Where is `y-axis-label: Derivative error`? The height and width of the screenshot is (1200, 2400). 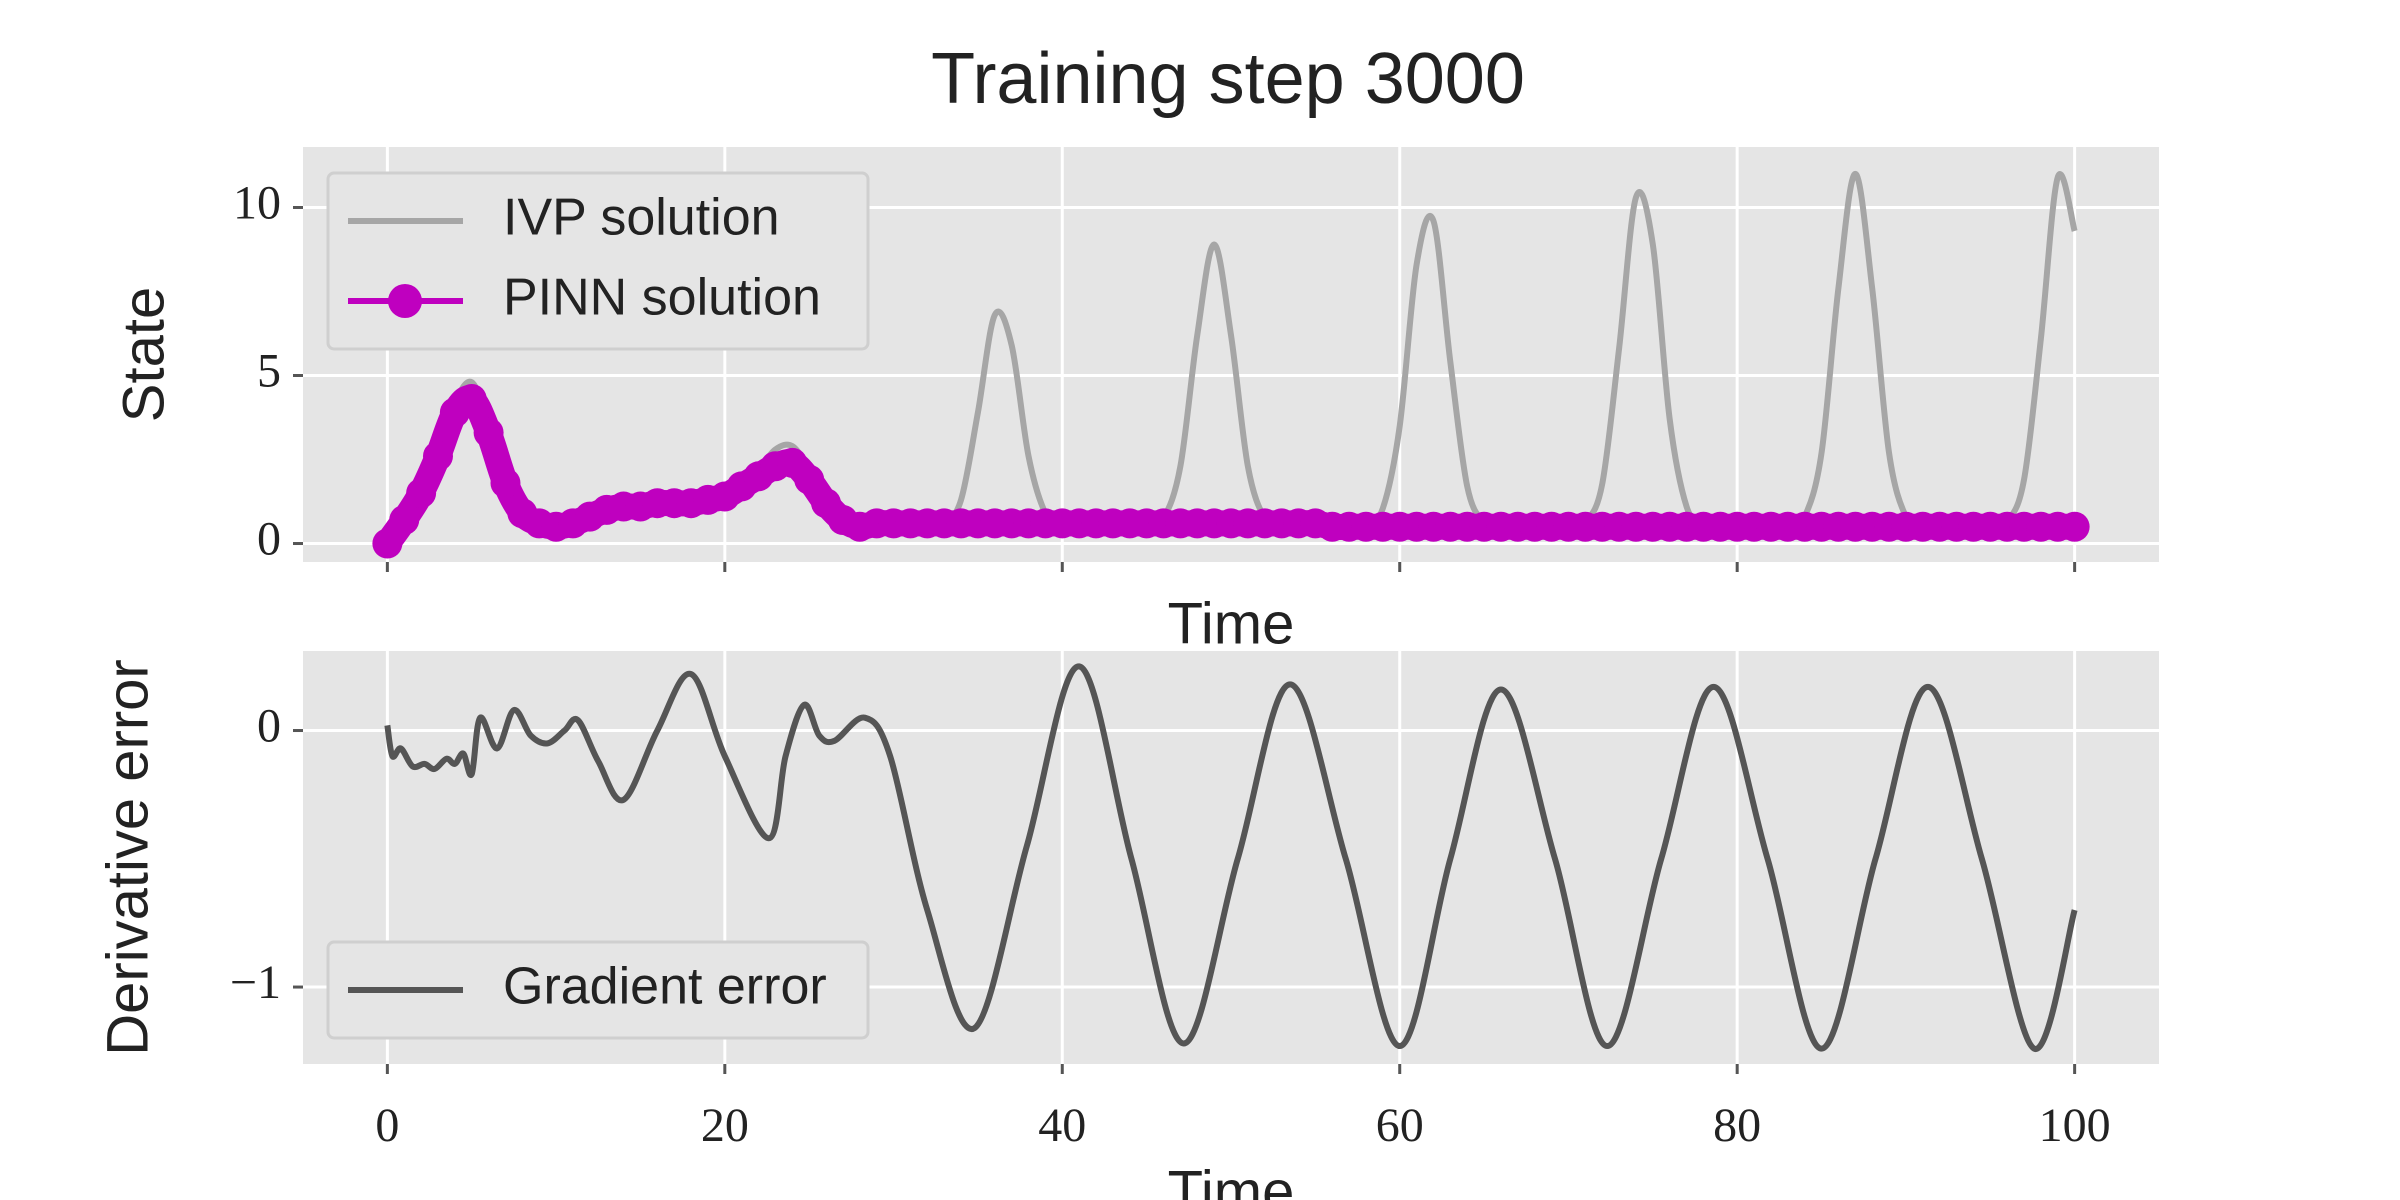 y-axis-label: Derivative error is located at coordinates (127, 857).